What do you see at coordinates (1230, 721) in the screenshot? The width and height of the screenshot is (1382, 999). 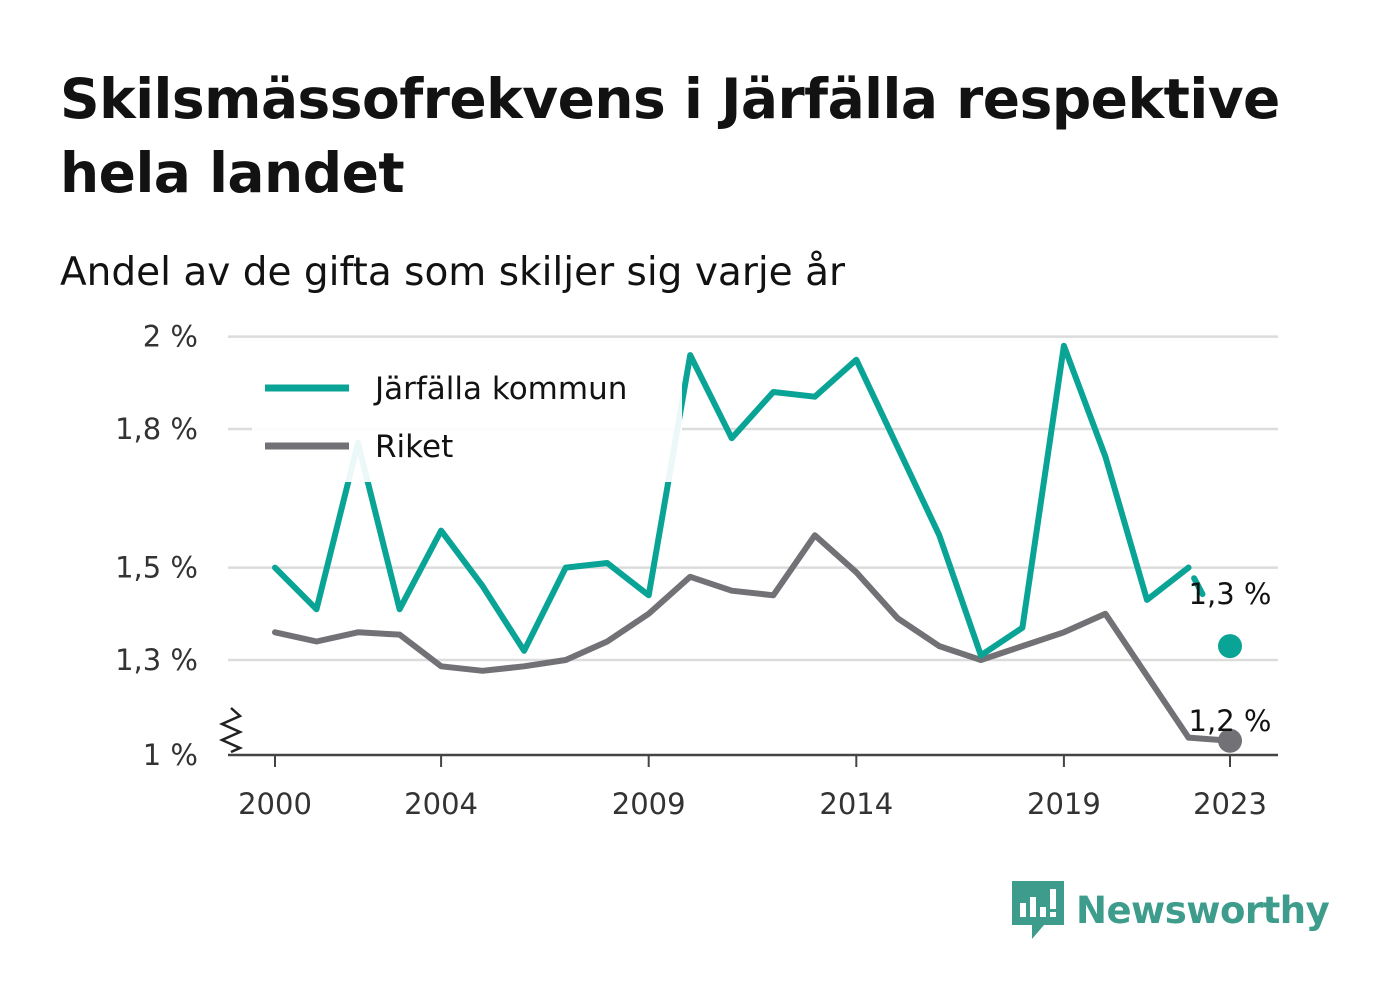 I see `end-value-label: 1,2 %` at bounding box center [1230, 721].